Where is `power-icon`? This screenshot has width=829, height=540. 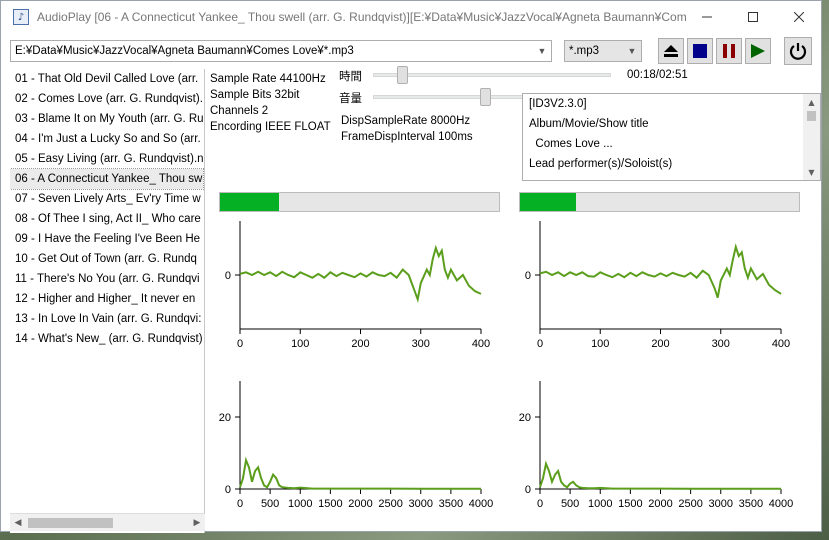
power-icon is located at coordinates (798, 51).